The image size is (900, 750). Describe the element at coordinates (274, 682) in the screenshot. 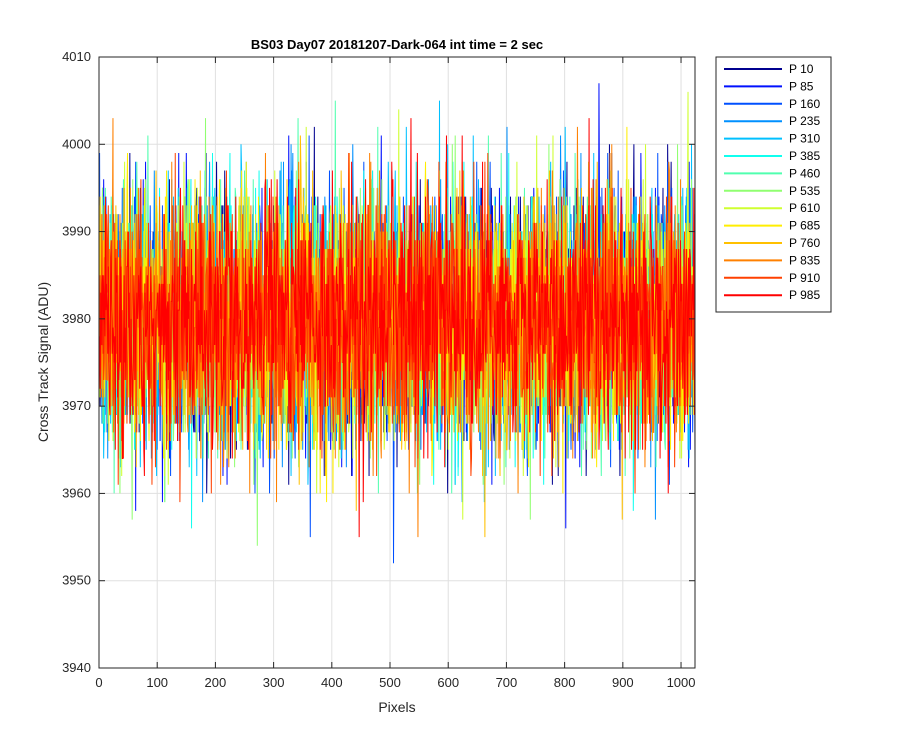

I see `x-tick-label: 300` at that location.